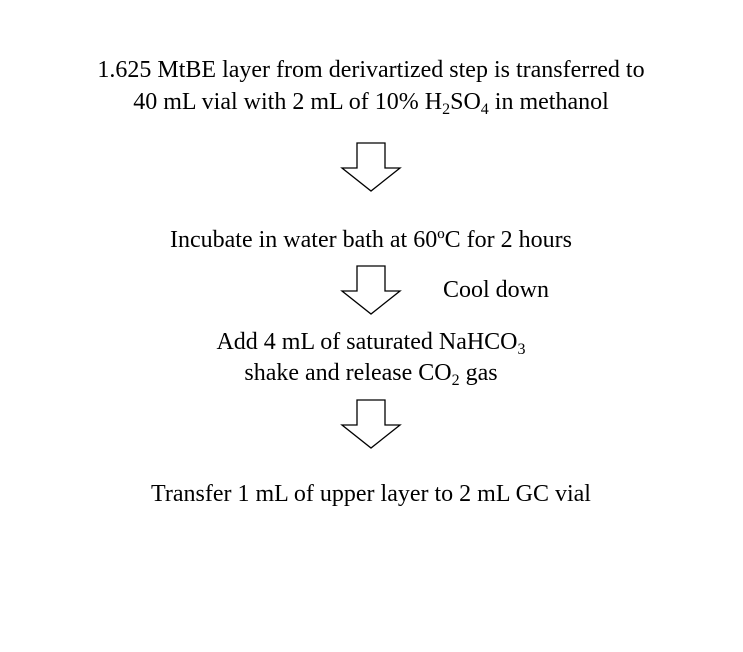 This screenshot has height=652, width=743. What do you see at coordinates (496, 290) in the screenshot?
I see `arrow-label: Cool down` at bounding box center [496, 290].